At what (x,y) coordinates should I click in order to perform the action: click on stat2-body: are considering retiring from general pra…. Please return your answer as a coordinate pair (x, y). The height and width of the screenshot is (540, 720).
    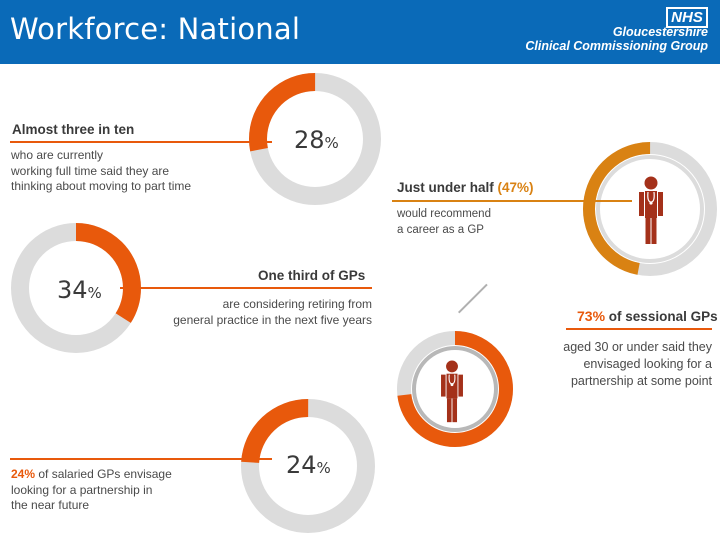
    Looking at the image, I should click on (272, 312).